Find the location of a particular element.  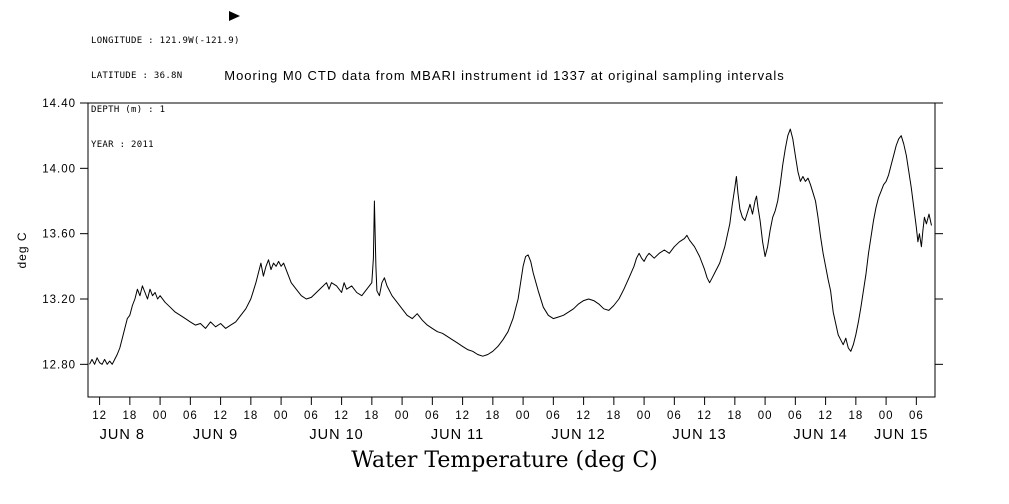

year-label: YEAR : 2011 is located at coordinates (122, 144).